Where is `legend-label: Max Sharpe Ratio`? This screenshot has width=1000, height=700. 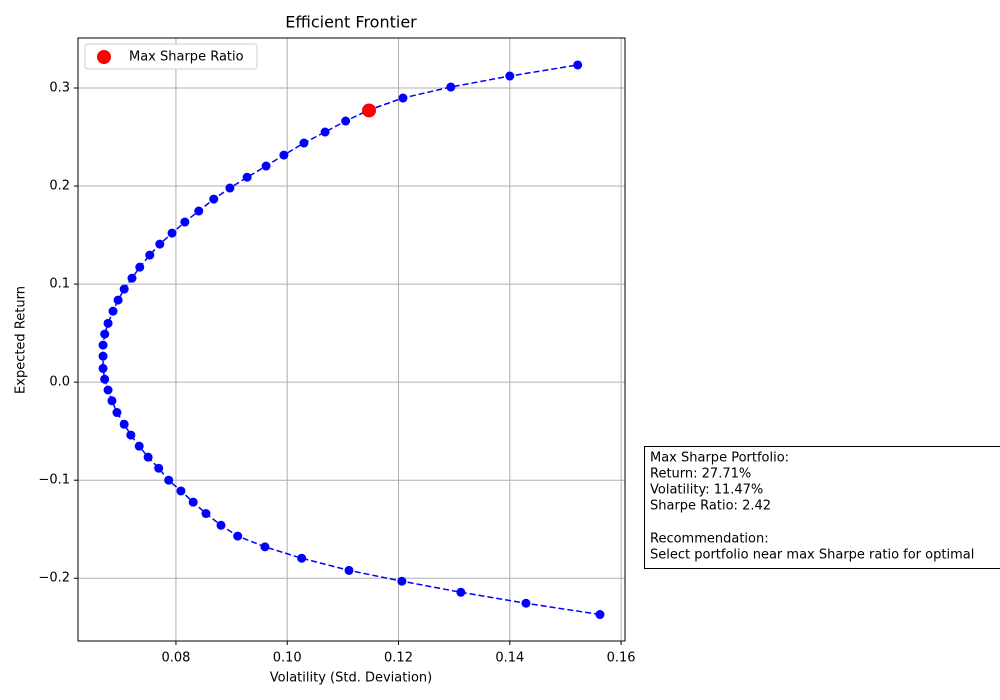 legend-label: Max Sharpe Ratio is located at coordinates (186, 57).